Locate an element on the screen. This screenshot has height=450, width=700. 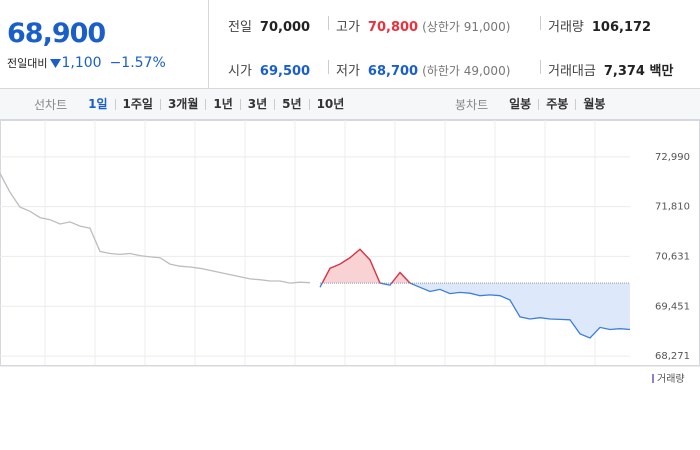
price-line is located at coordinates (155, 228).